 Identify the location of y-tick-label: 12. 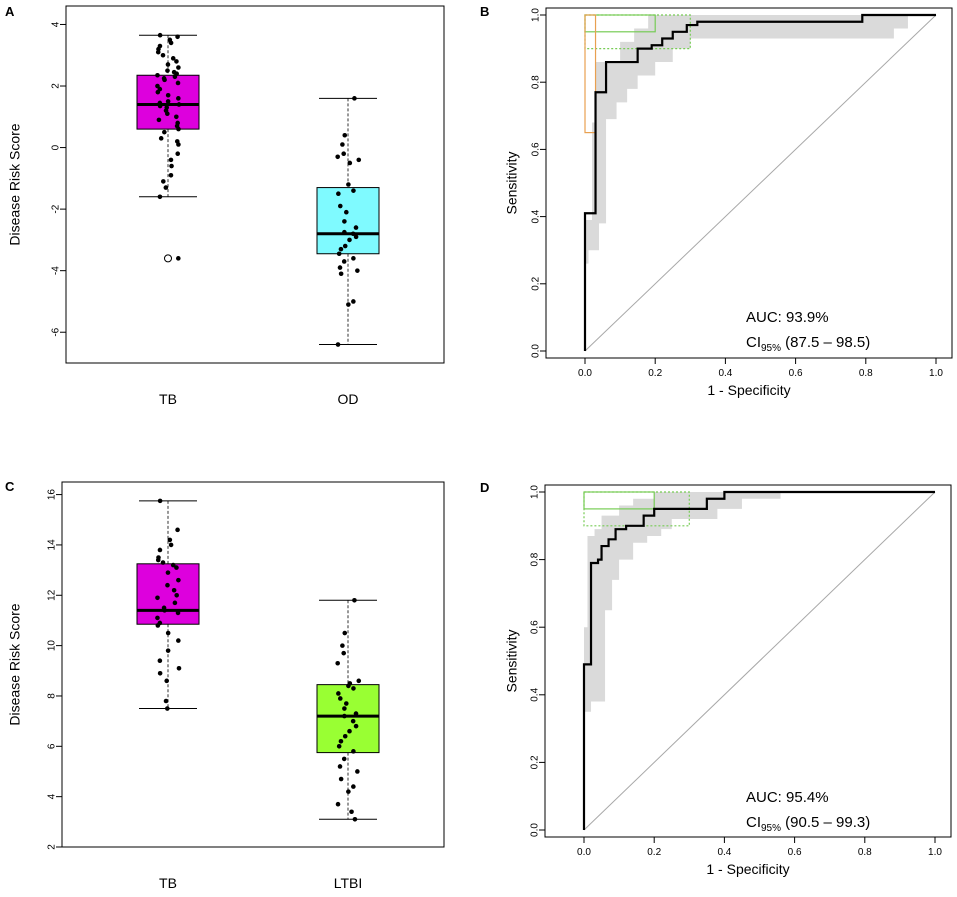
(52, 595).